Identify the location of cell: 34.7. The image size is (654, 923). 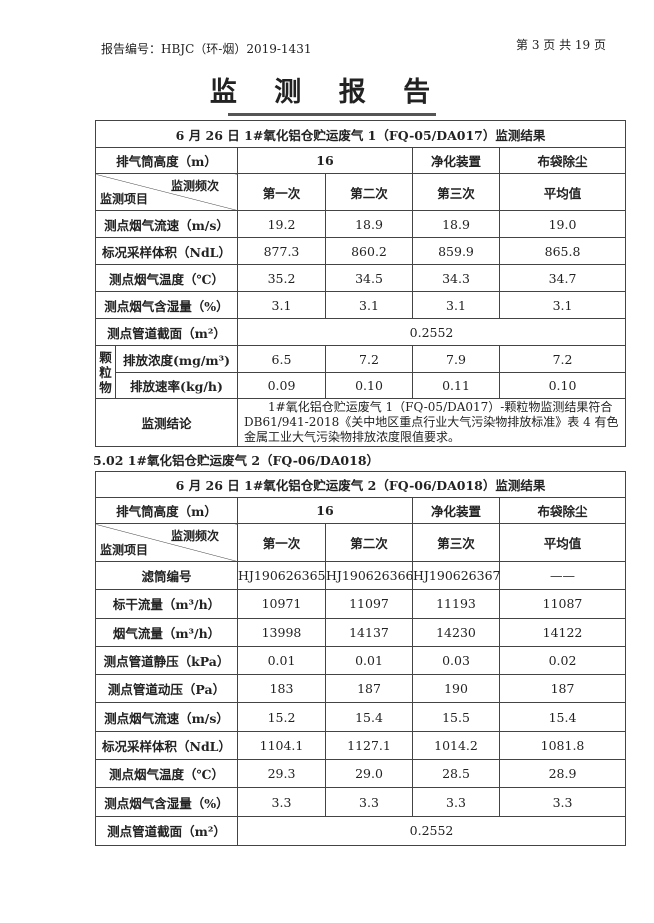
(562, 278).